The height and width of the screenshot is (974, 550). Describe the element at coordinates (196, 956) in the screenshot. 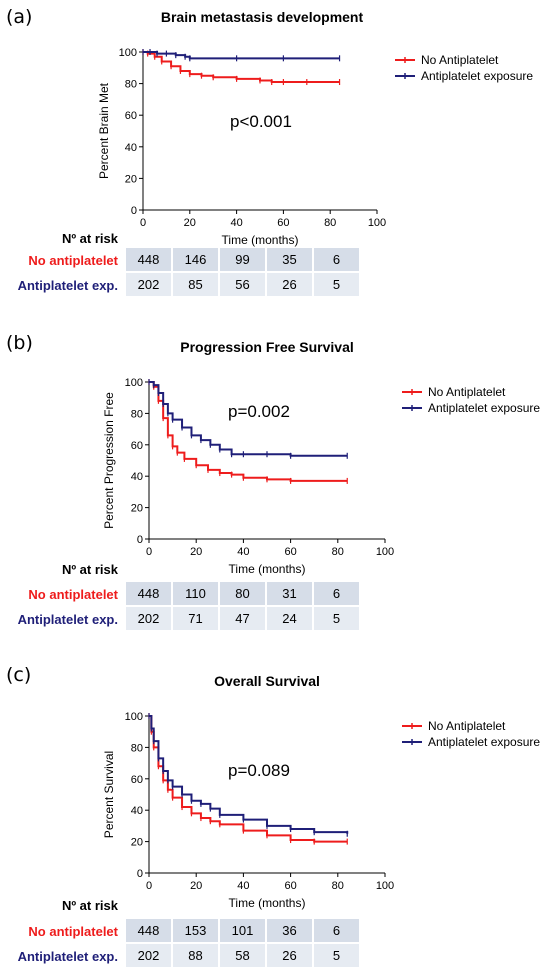

I see `risk-cell: 88` at that location.